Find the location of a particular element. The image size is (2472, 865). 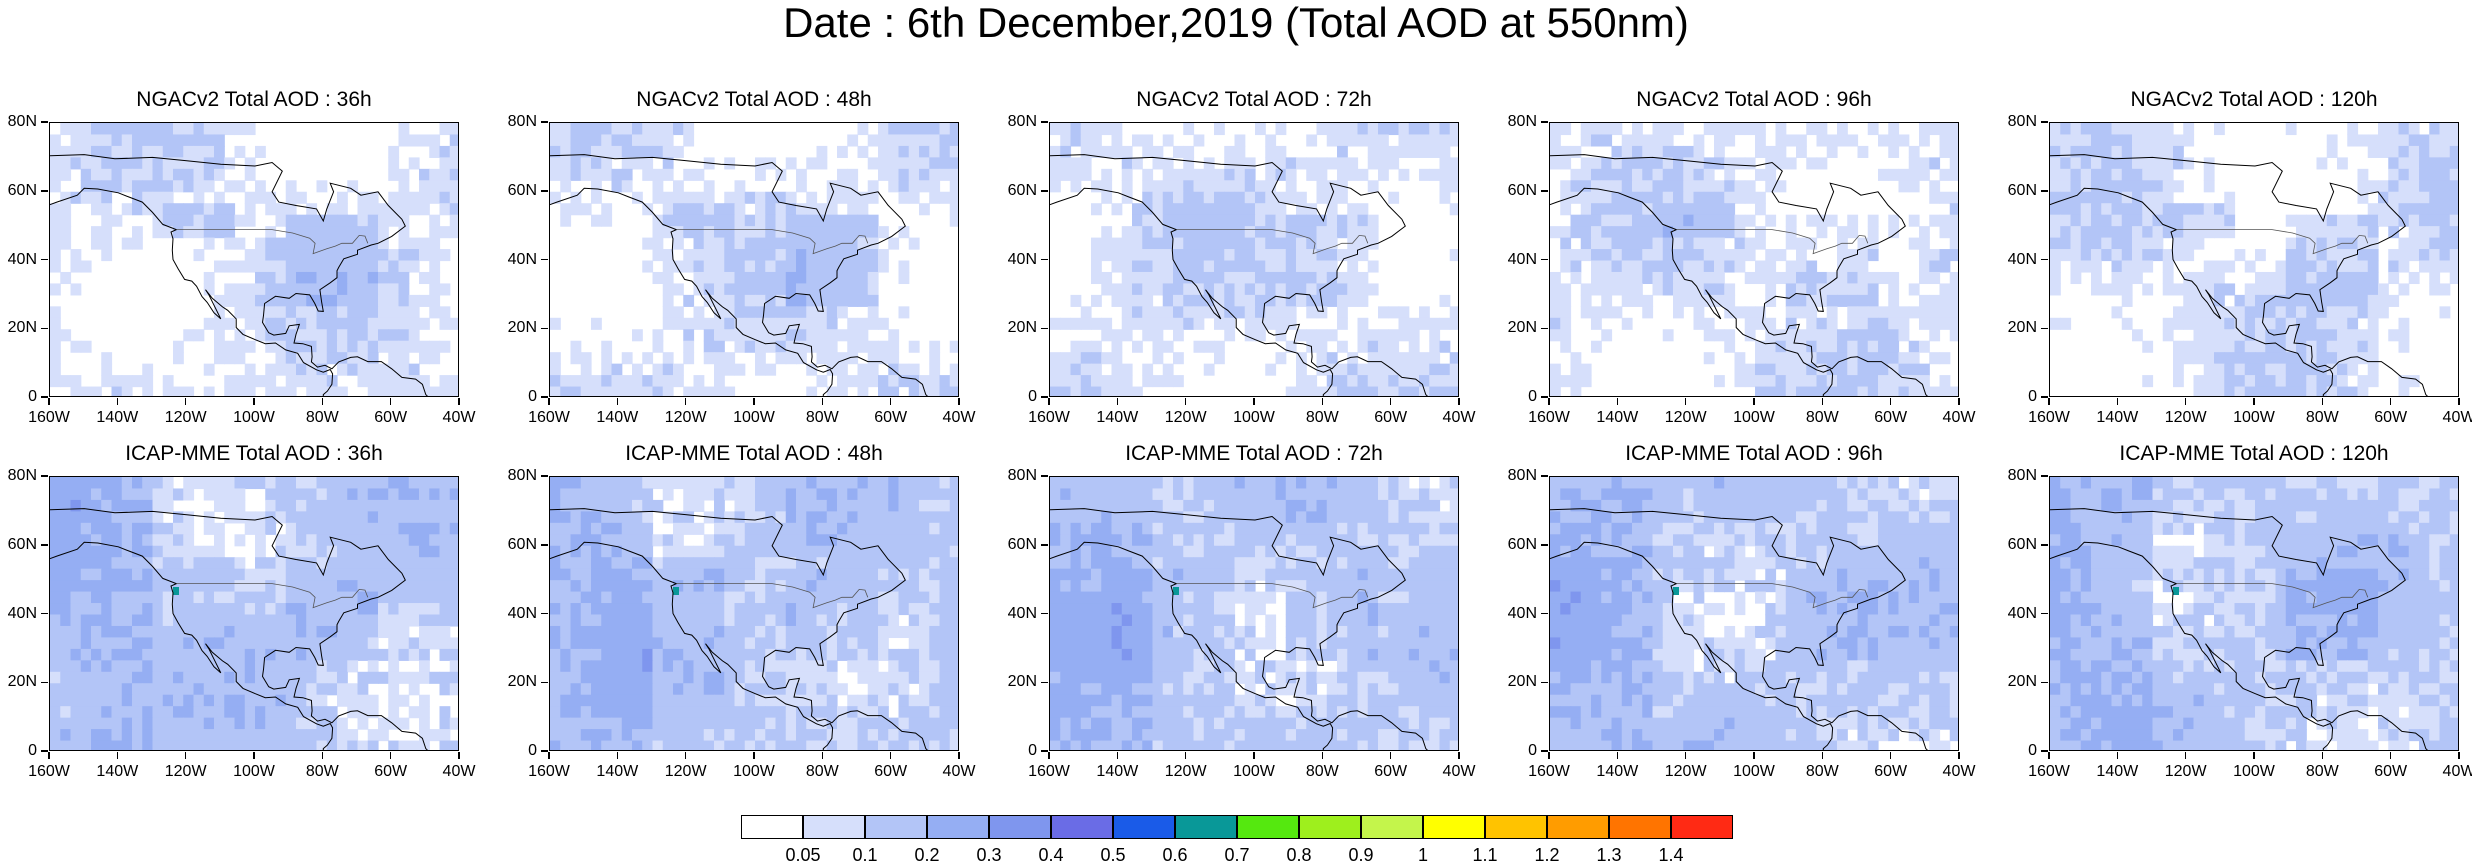

y-tick-label: 0 is located at coordinates (18, 397).